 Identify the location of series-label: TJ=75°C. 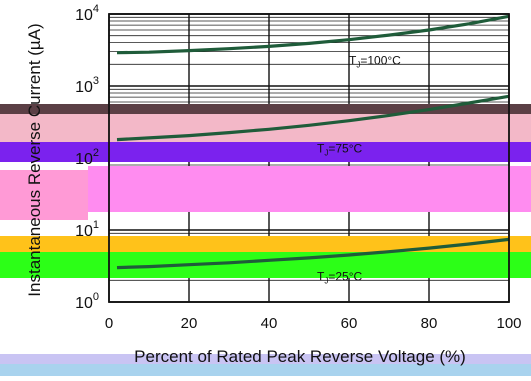
(339, 149).